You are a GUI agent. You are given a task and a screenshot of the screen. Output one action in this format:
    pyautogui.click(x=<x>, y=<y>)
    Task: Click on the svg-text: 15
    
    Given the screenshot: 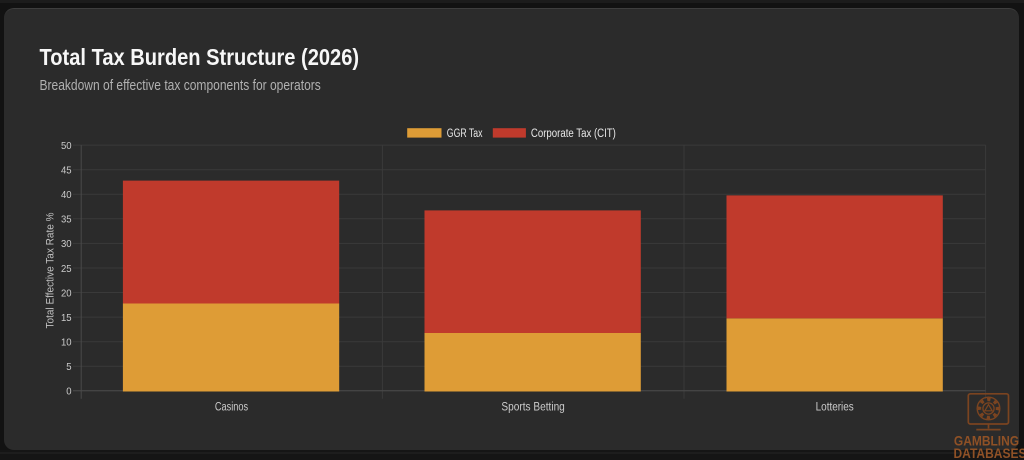 What is the action you would take?
    pyautogui.click(x=66, y=318)
    